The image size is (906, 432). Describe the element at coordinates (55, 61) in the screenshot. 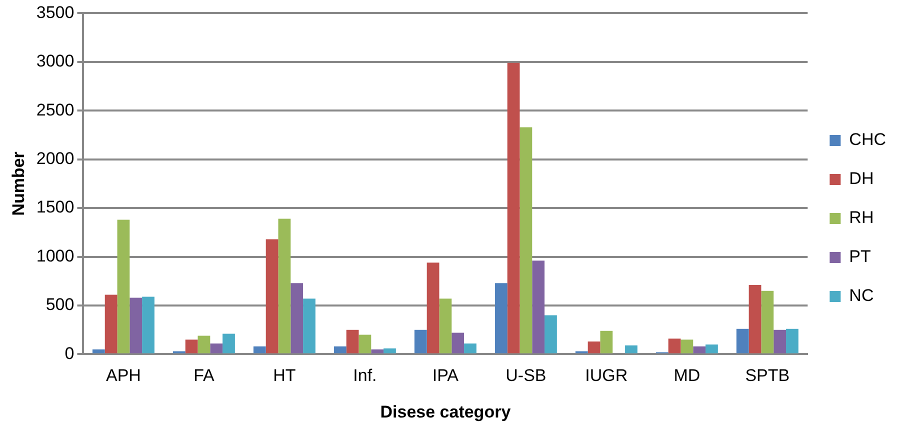

I see `y-tick-label: 3000` at that location.